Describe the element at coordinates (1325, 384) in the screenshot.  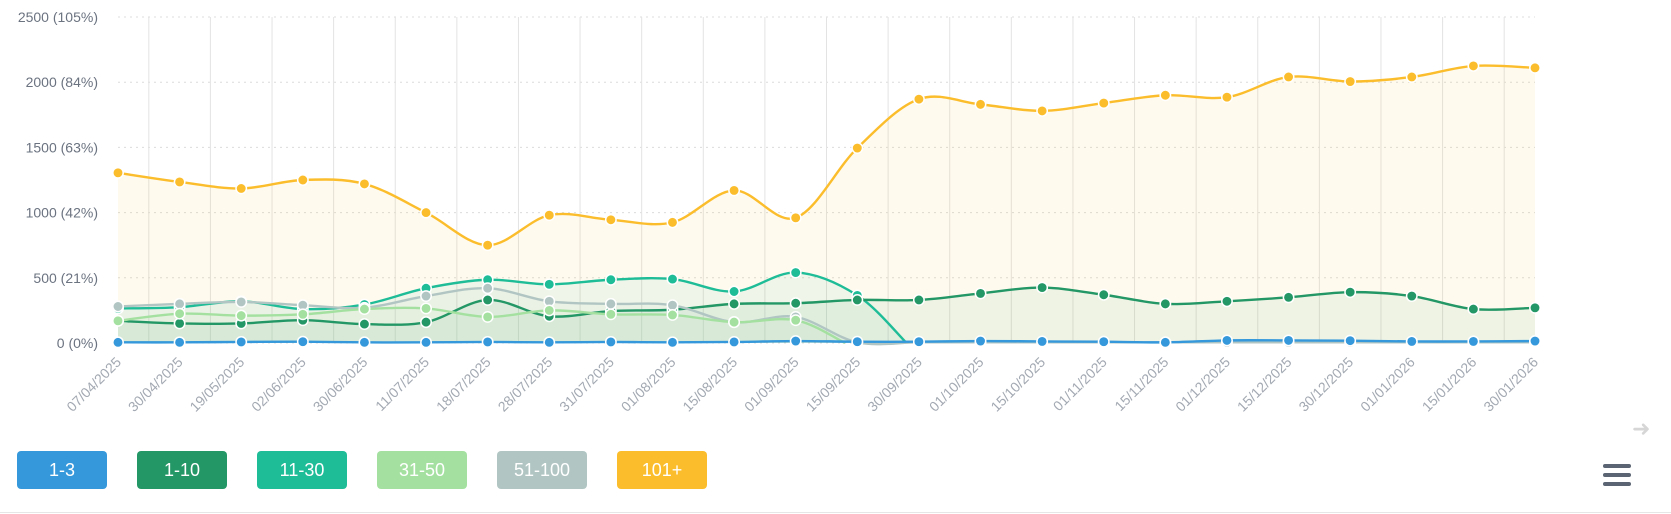
I see `x-tick-label: 30/12/2025` at that location.